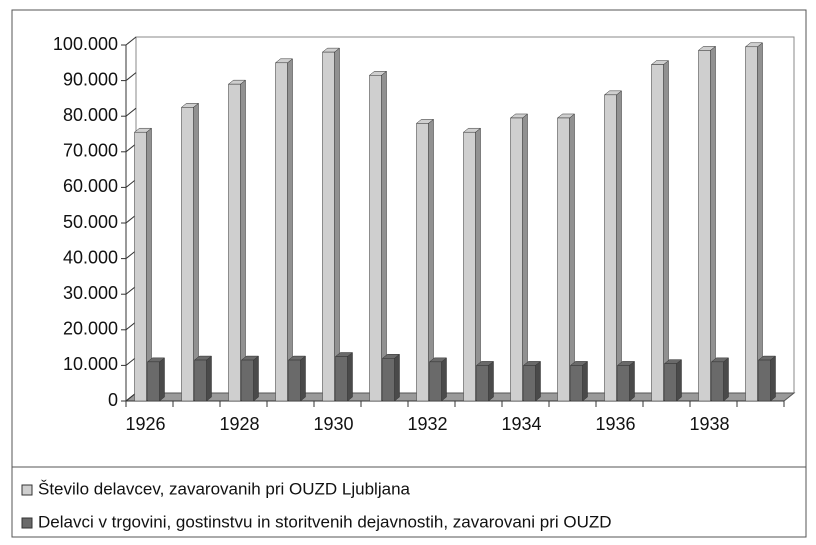 The image size is (816, 545). I want to click on legend-box, so click(409, 502).